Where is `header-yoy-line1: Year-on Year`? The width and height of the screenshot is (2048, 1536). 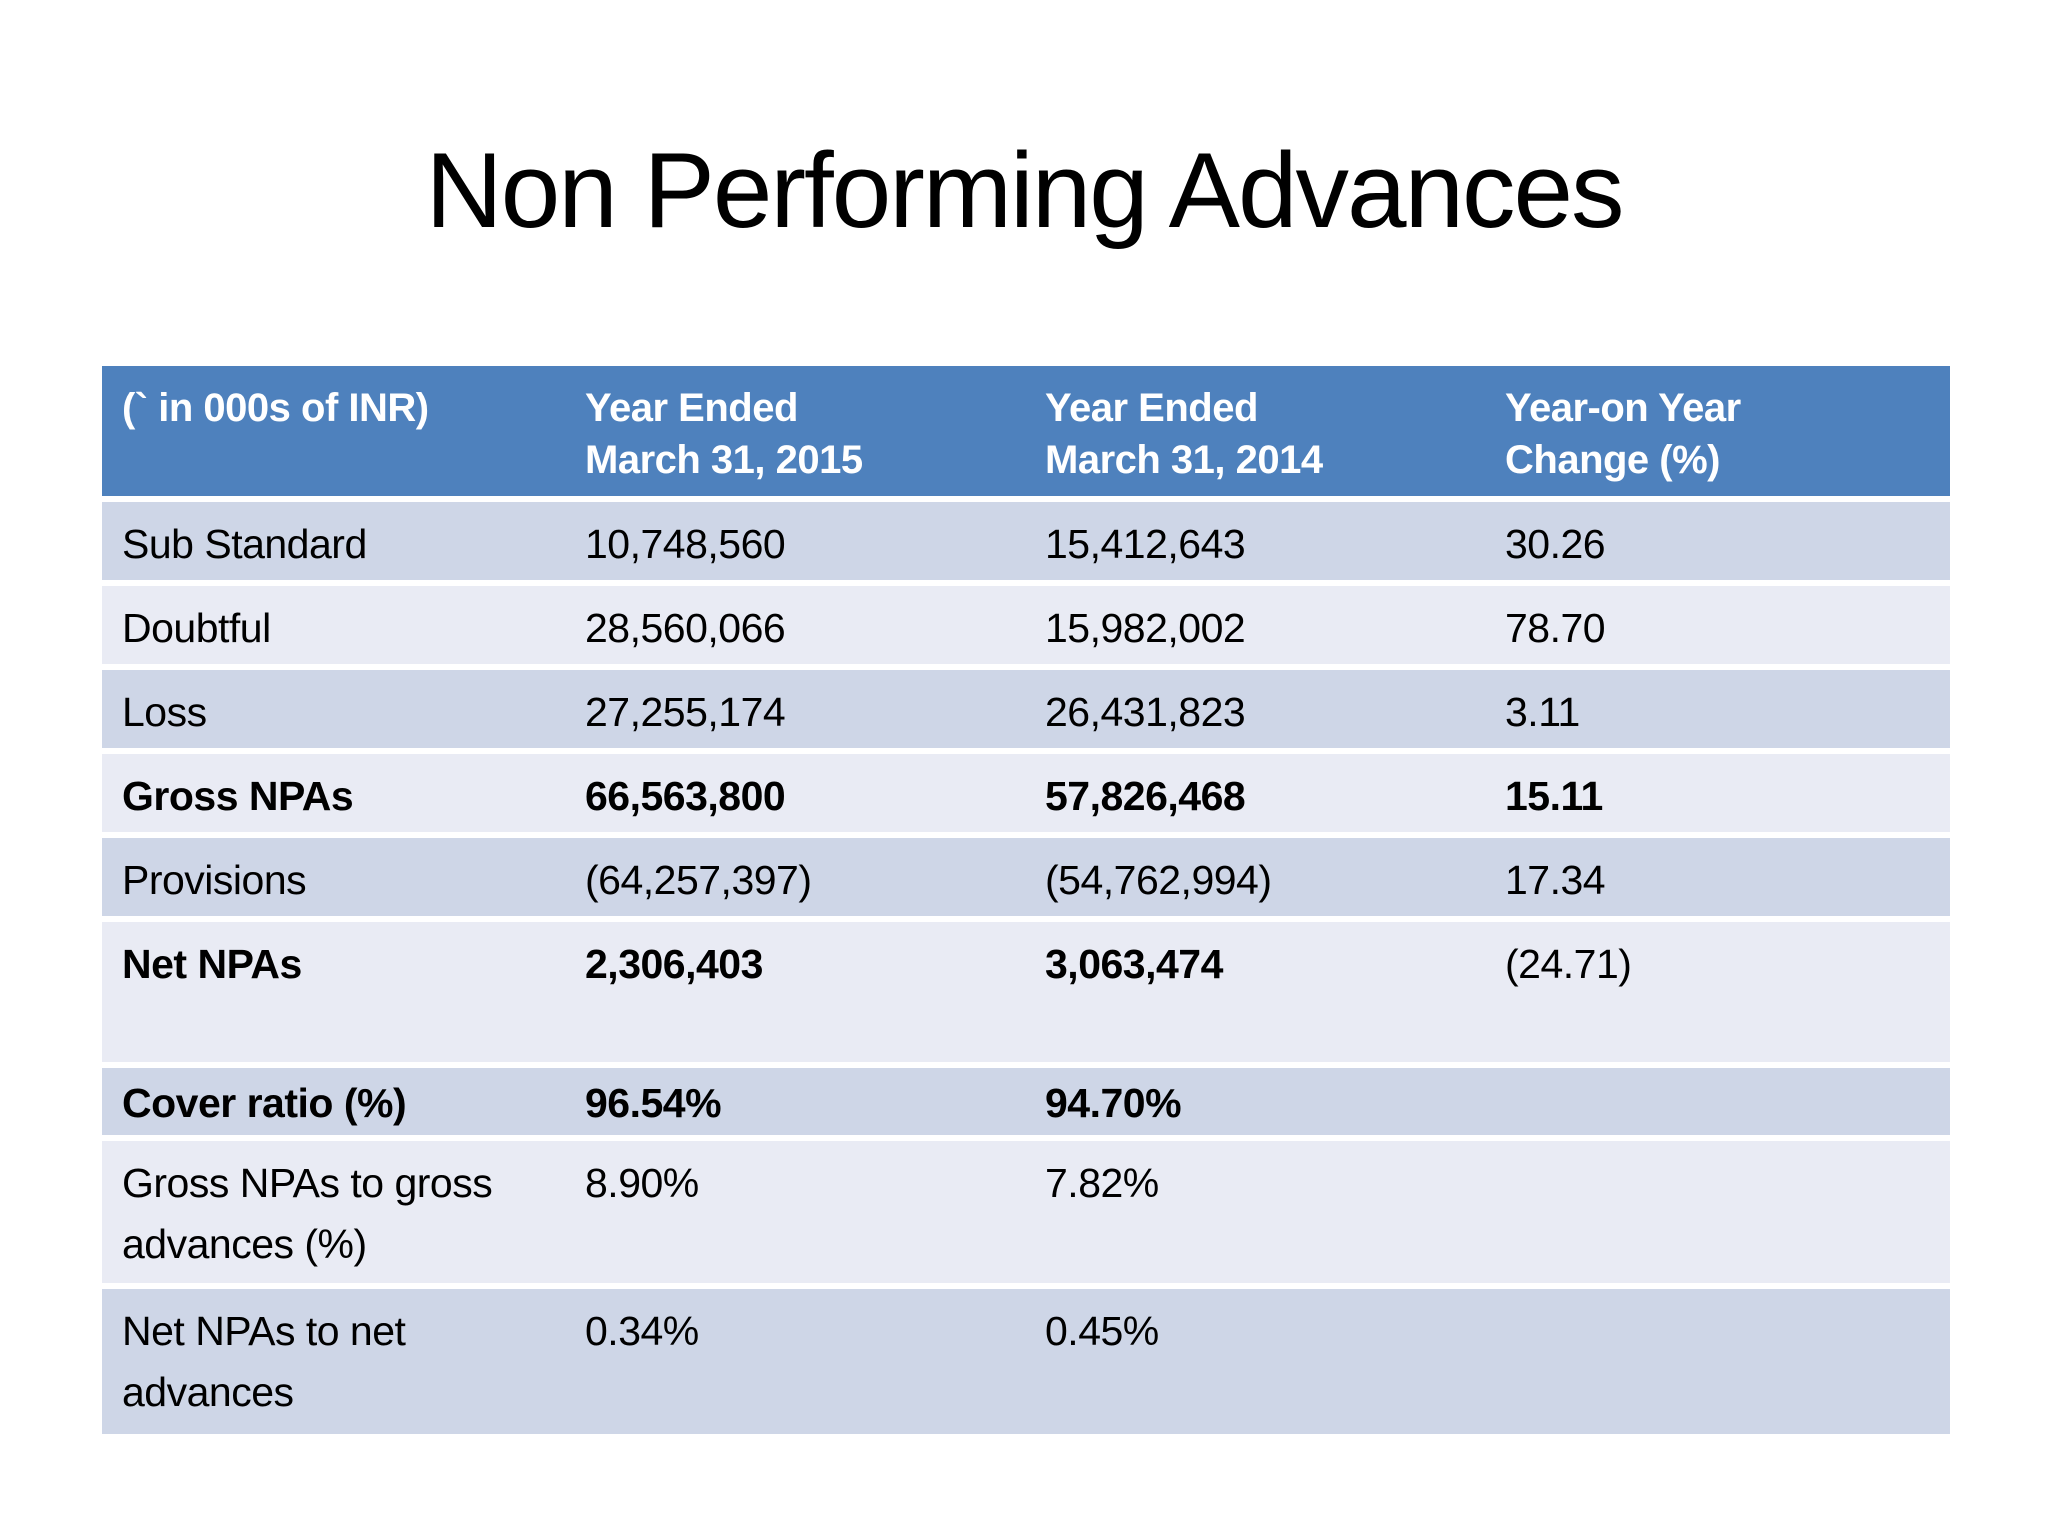
header-yoy-line1: Year-on Year is located at coordinates (1623, 408).